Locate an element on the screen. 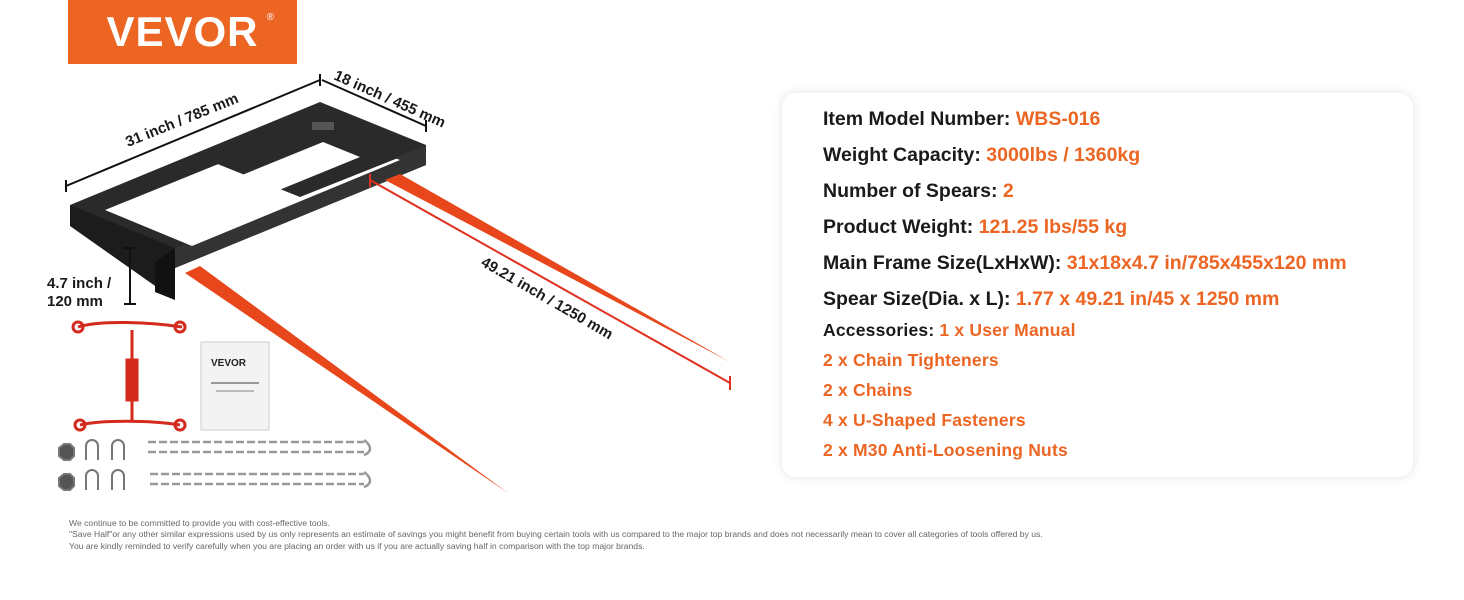 This screenshot has width=1464, height=600. accessories-heading: Accessories: 1 x User Manual is located at coordinates (949, 330).